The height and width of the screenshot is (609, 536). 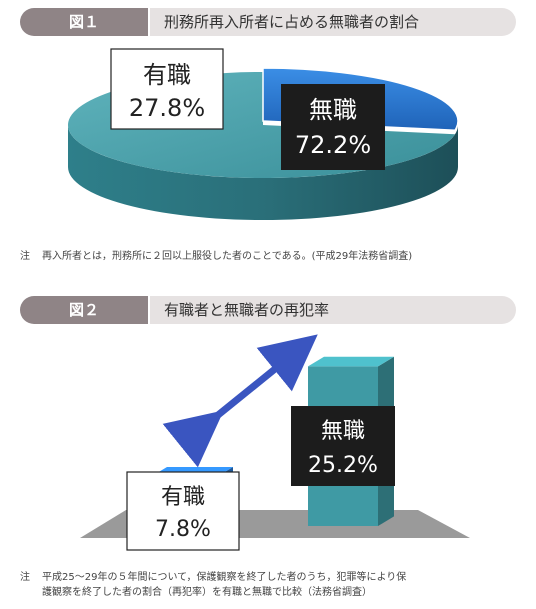 What do you see at coordinates (224, 577) in the screenshot?
I see `figure-2-note-text-1: 平成25～29年の５年間について，保護観察を終了した者のうち，犯罪等により保` at bounding box center [224, 577].